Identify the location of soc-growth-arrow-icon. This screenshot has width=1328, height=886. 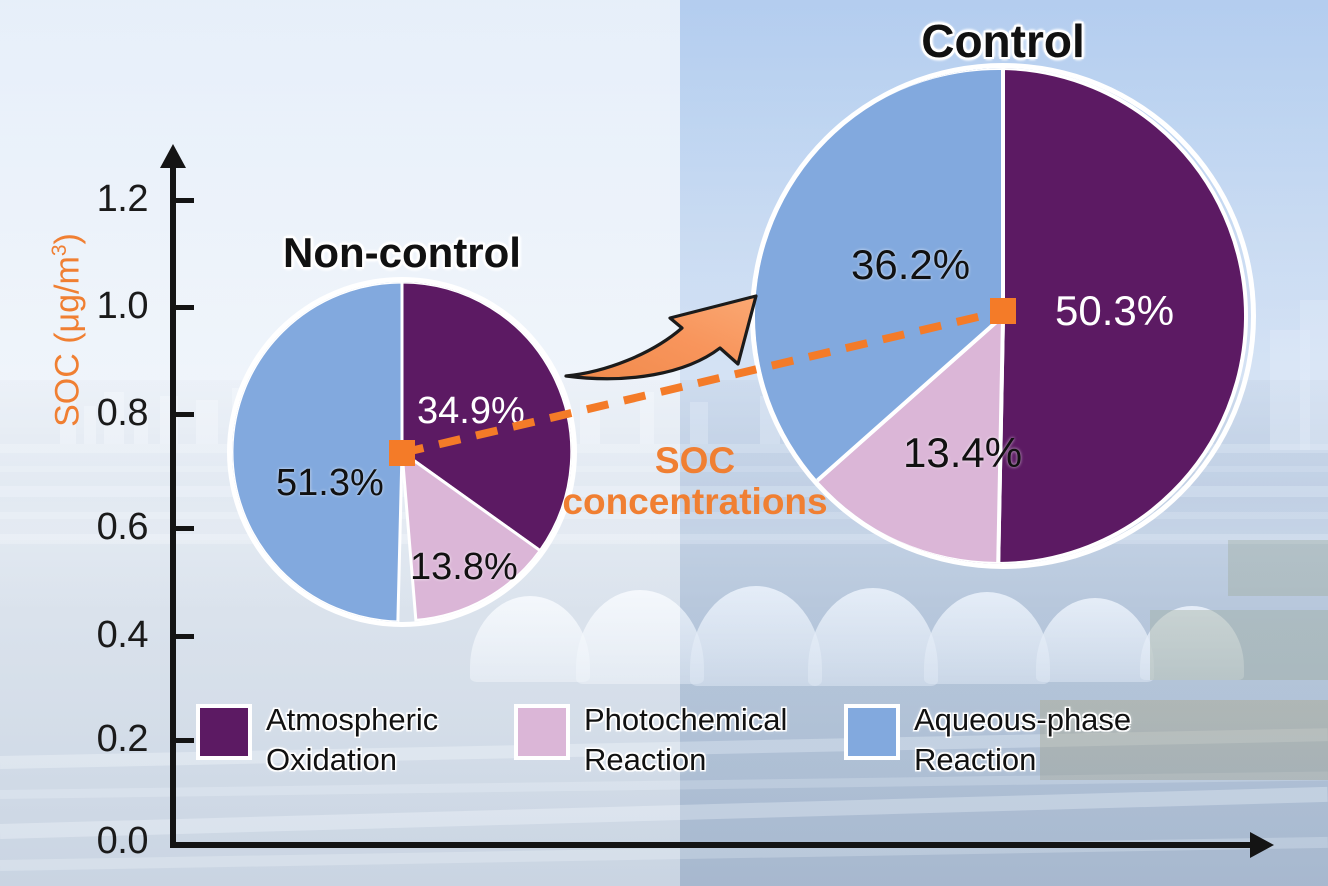
(661, 337).